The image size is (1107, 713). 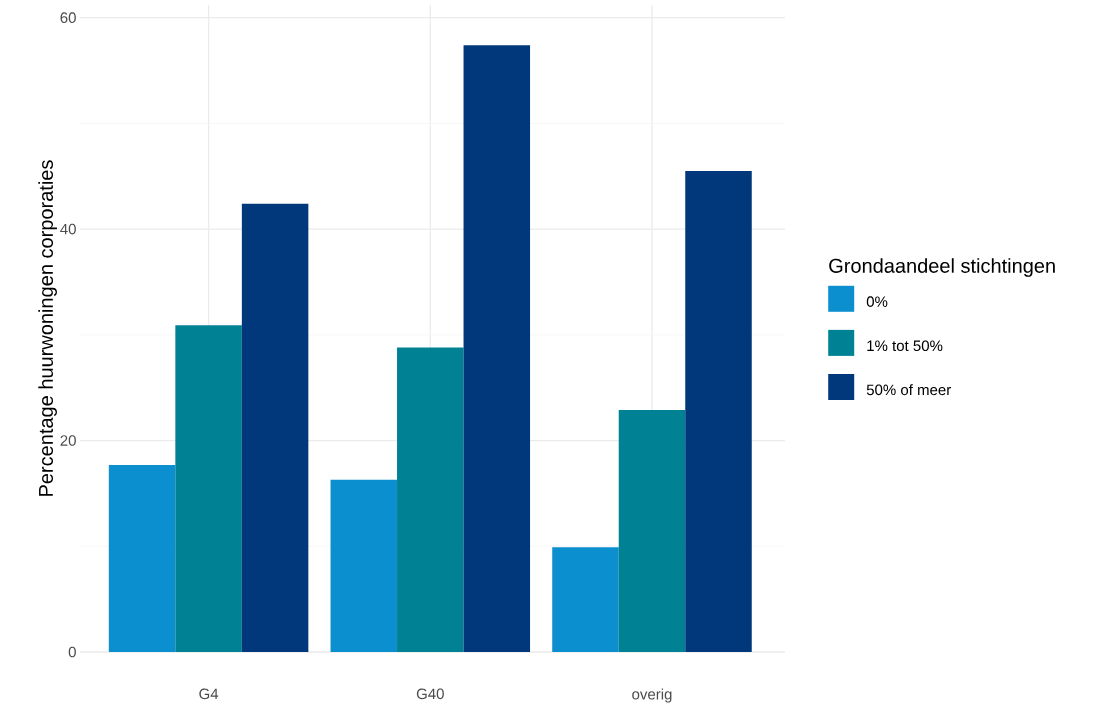 What do you see at coordinates (209, 694) in the screenshot?
I see `x-tick-label: G4` at bounding box center [209, 694].